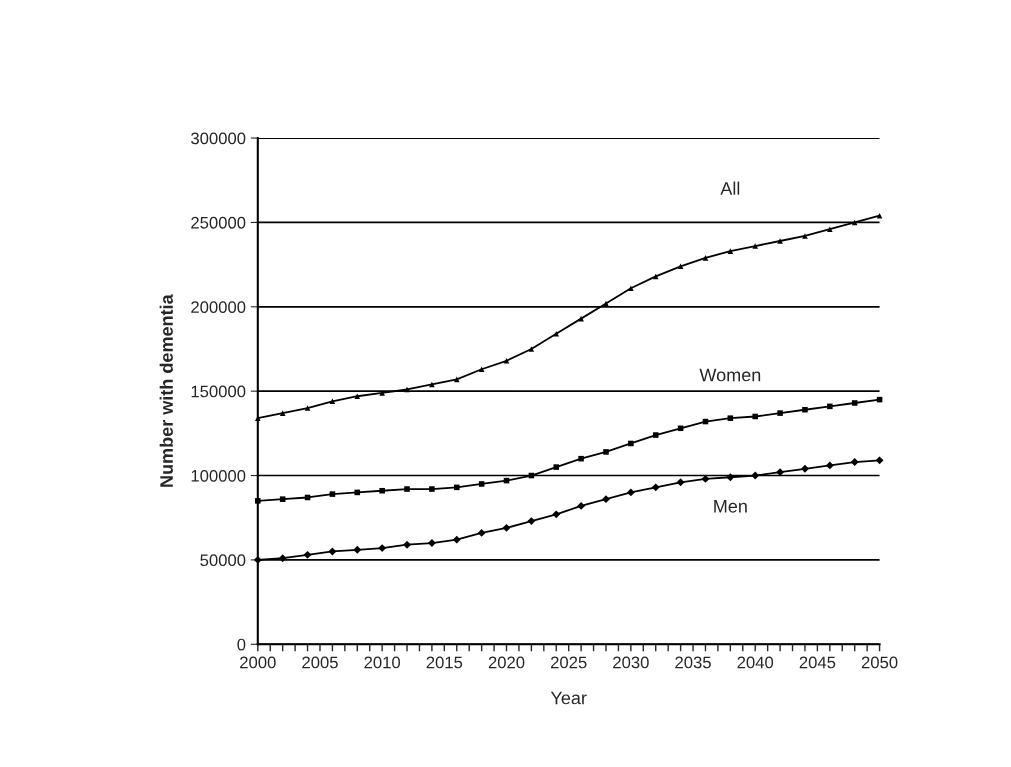  I want to click on y-tick-label: 0, so click(241, 644).